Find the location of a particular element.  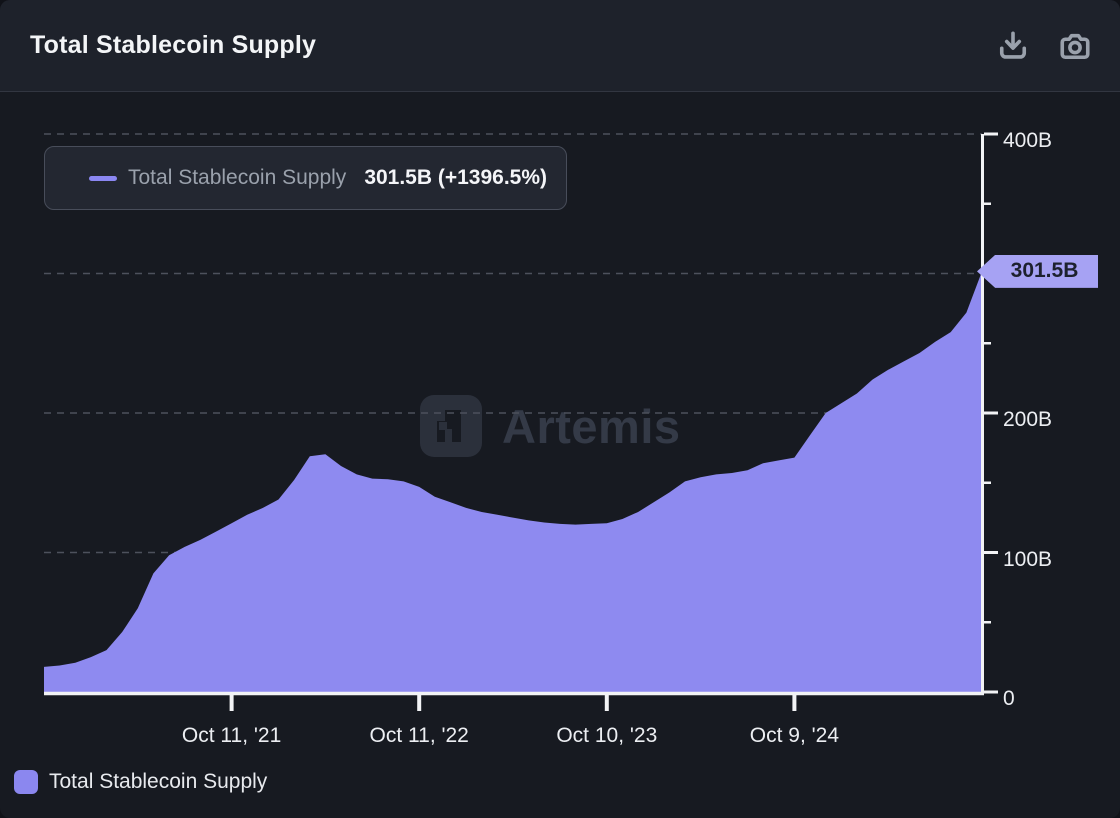

tooltip-value: 301.5B (+1396.5%) is located at coordinates (456, 177).